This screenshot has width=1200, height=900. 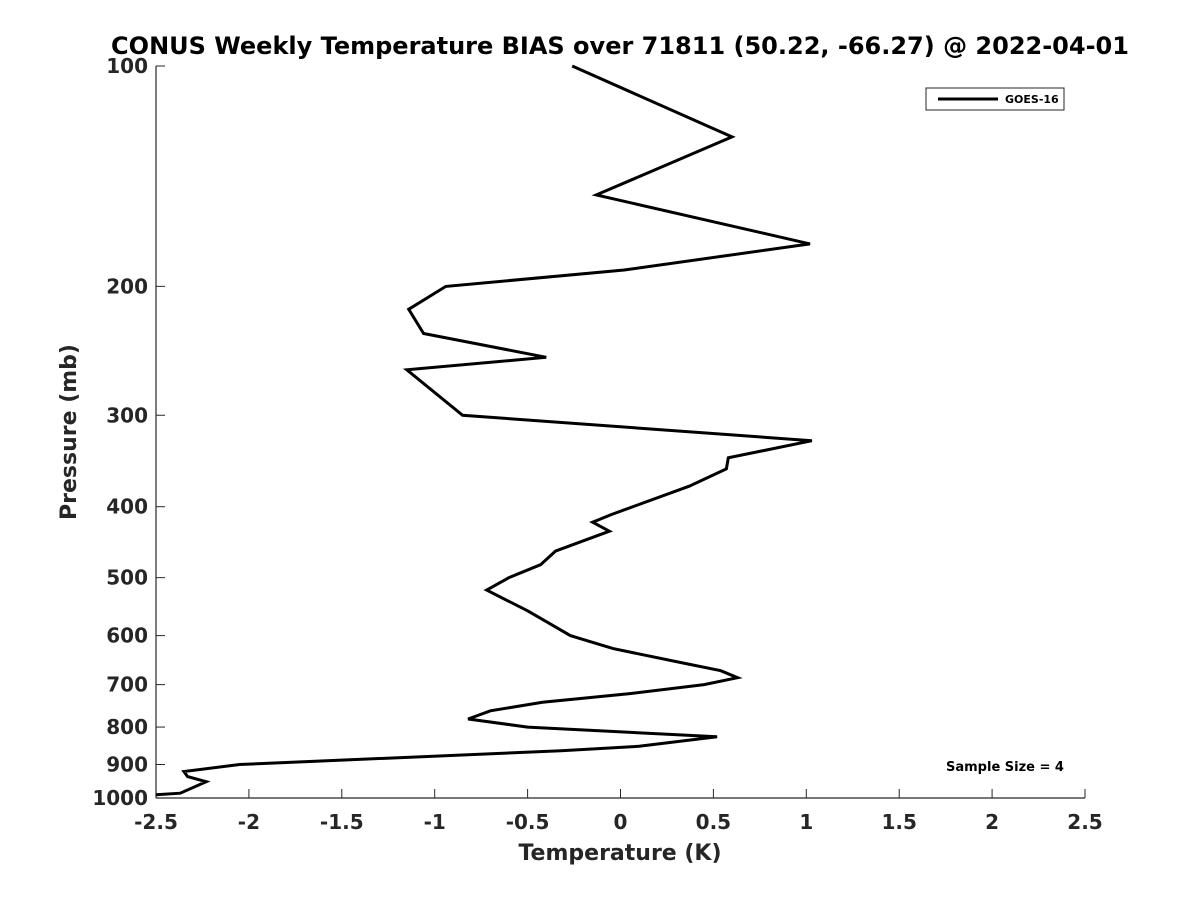 What do you see at coordinates (342, 822) in the screenshot?
I see `x-tick-label: -1.5` at bounding box center [342, 822].